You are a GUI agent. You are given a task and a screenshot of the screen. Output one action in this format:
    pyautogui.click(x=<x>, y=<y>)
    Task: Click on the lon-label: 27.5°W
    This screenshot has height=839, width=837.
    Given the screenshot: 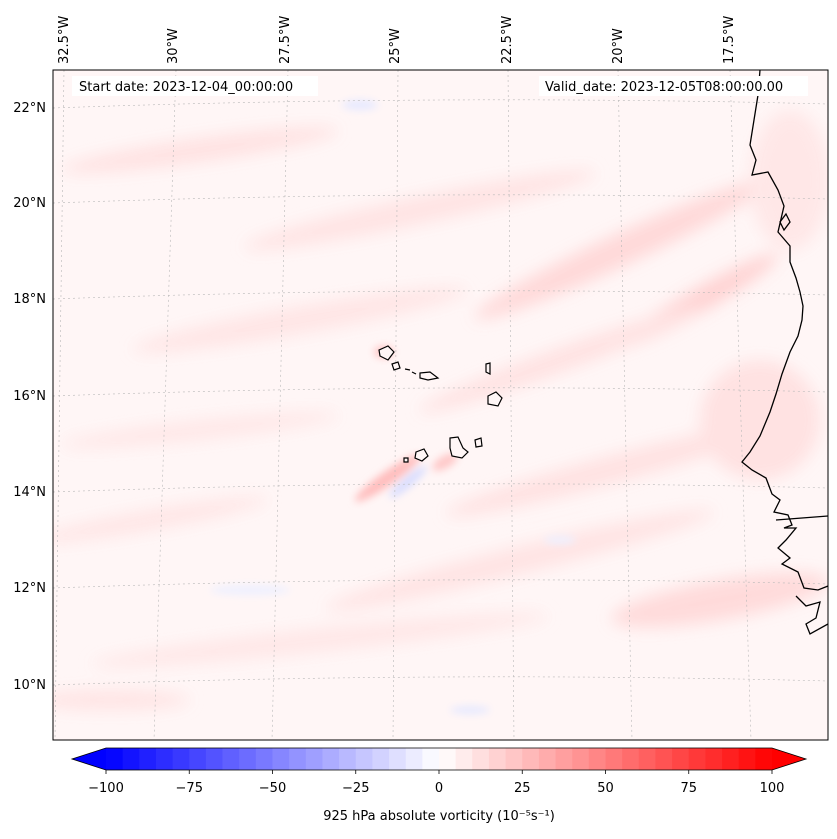 What is the action you would take?
    pyautogui.click(x=285, y=40)
    